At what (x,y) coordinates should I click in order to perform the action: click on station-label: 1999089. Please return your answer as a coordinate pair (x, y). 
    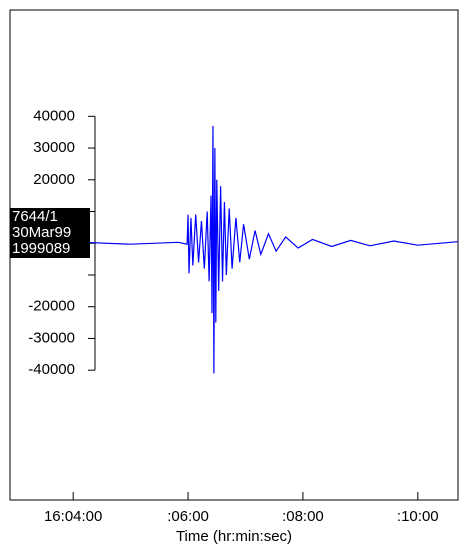
    Looking at the image, I should click on (41, 248).